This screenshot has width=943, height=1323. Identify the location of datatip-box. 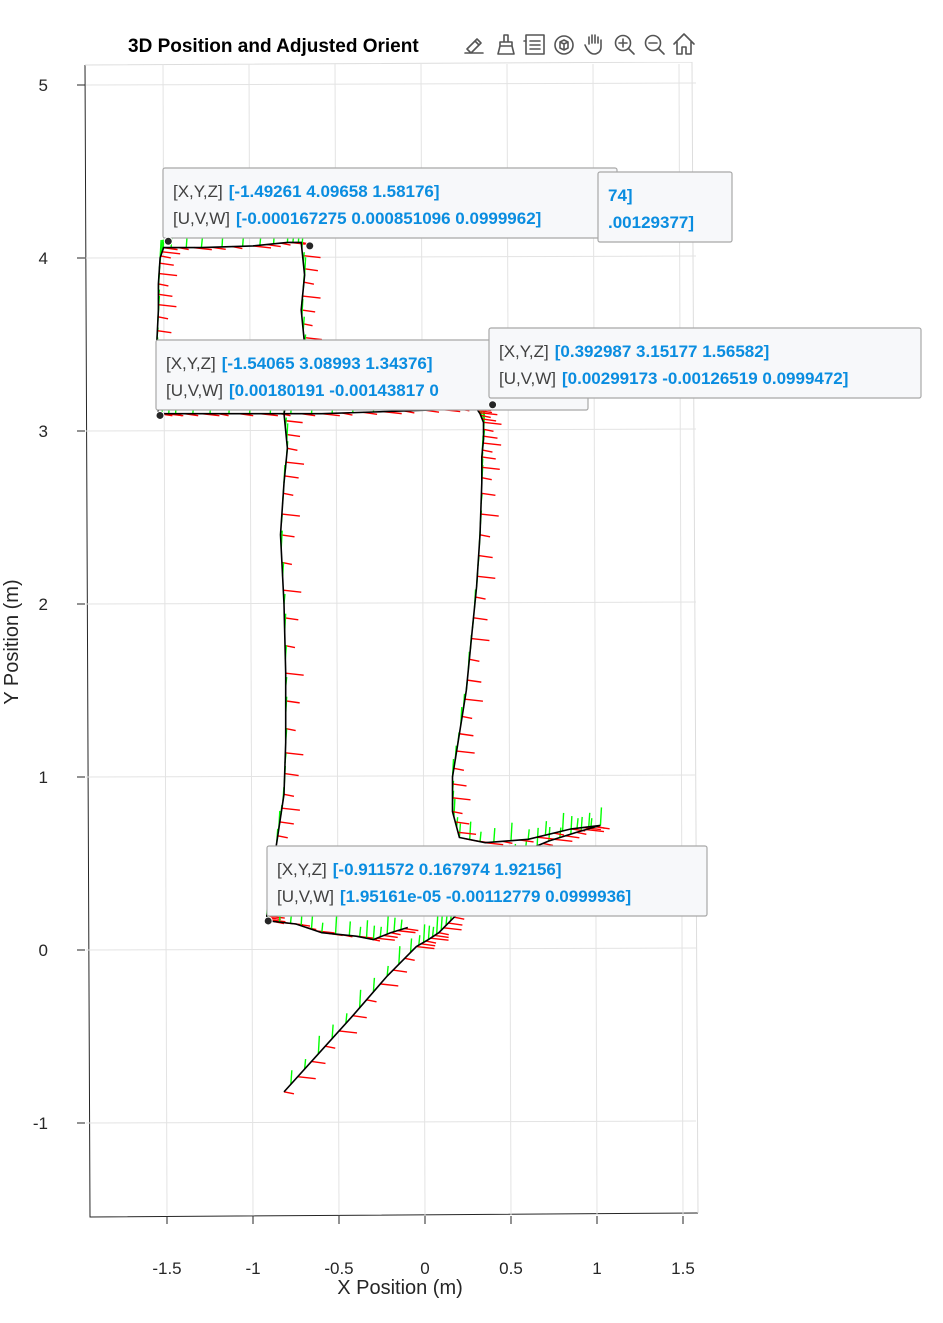
(665, 207).